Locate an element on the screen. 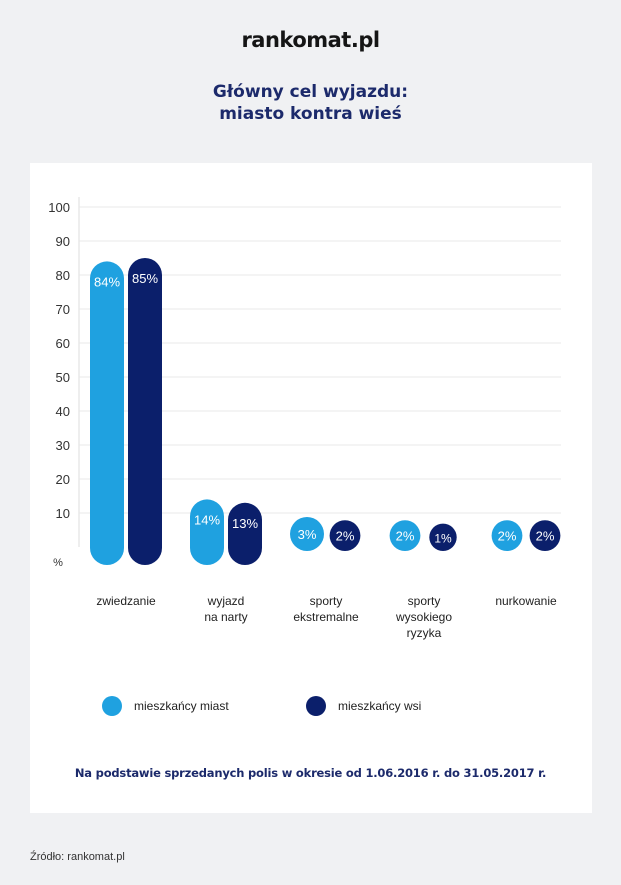 The image size is (621, 885). legend-item-villages: mieszkańcy wsi is located at coordinates (363, 706).